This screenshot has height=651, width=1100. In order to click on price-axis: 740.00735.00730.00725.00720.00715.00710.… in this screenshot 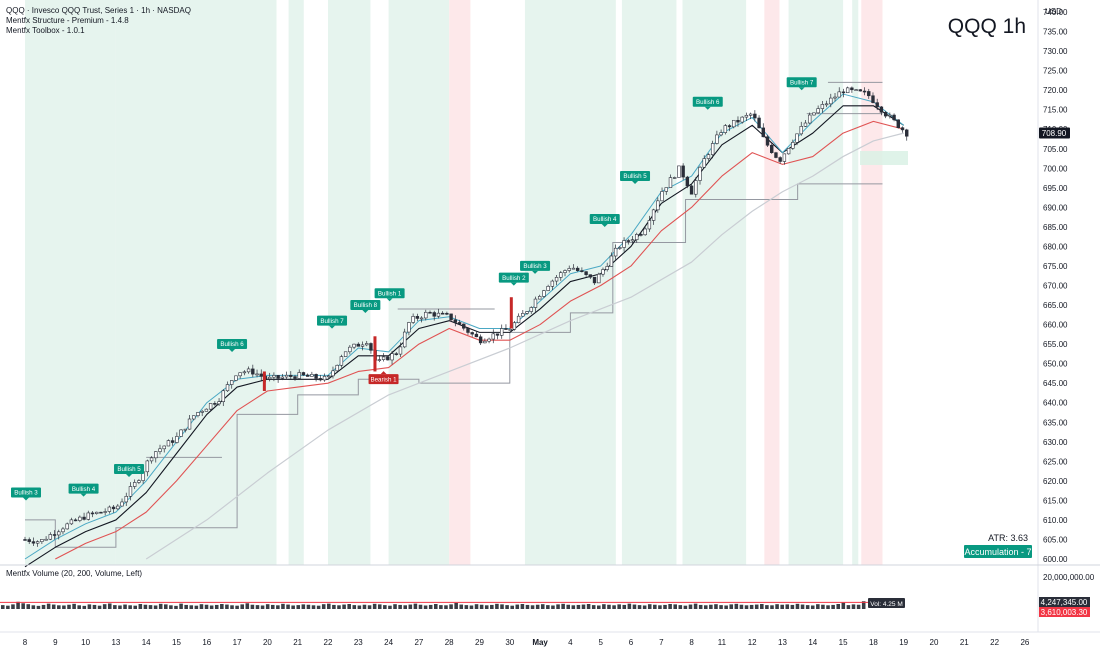, I will do `click(1055, 286)`.